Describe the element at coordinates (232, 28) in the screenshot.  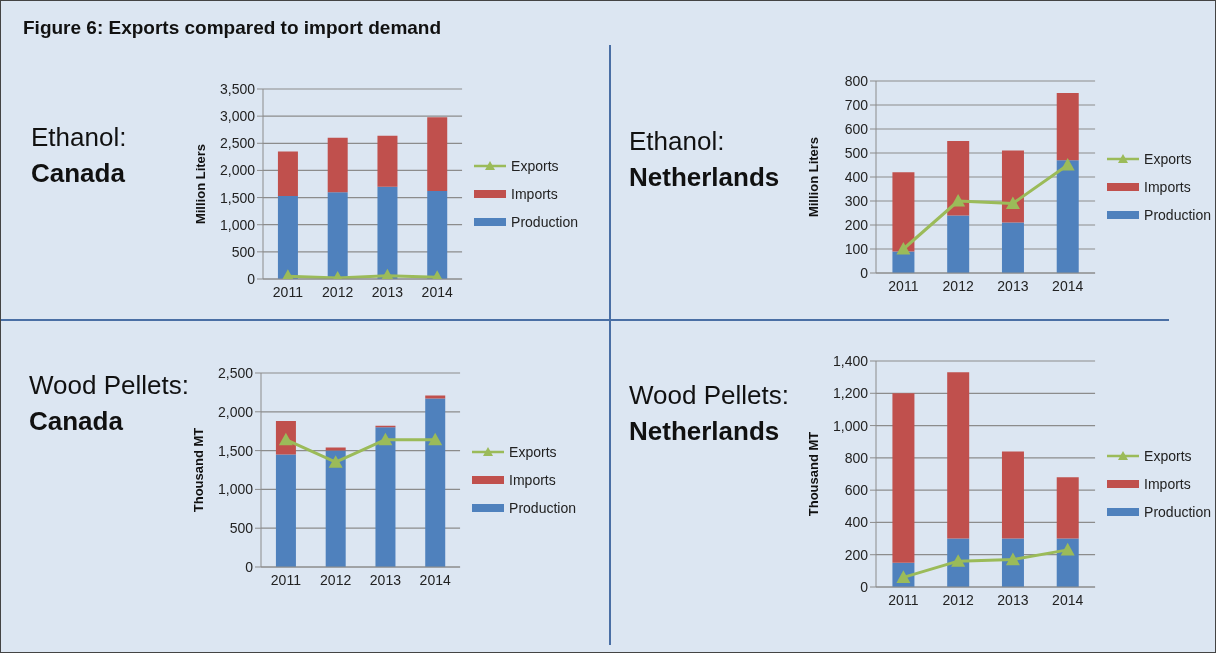
I see `caption: Figure 6: Exports compared to import demand` at that location.